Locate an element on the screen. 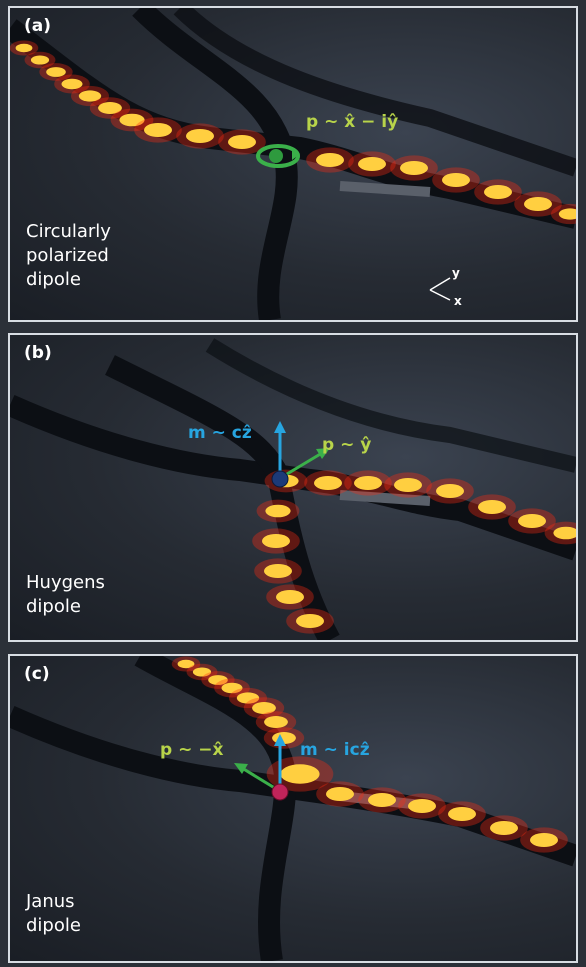  formula-m-huygens: m ~ cẑ is located at coordinates (220, 433).